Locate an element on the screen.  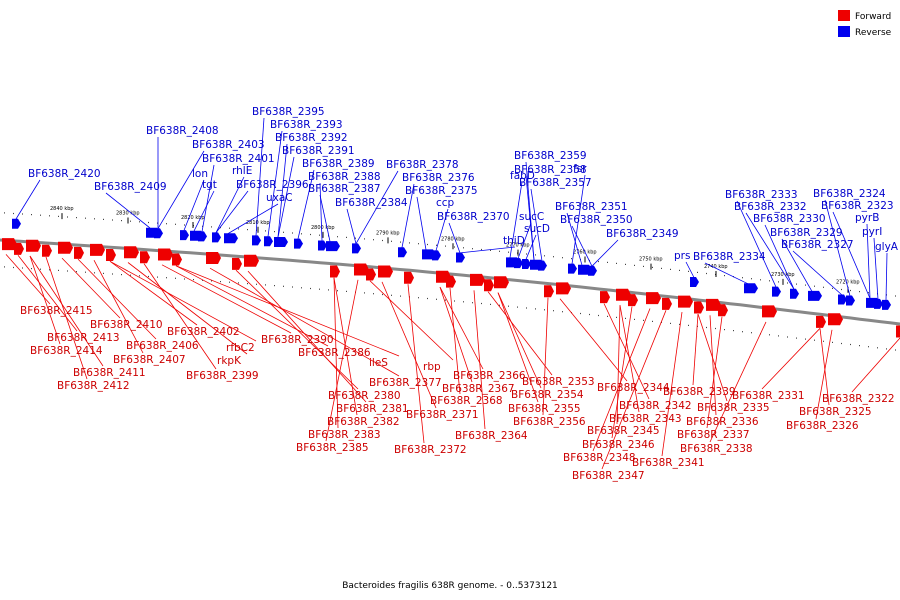
reverse-gene-label: BF638R_2329 is located at coordinates (806, 233).